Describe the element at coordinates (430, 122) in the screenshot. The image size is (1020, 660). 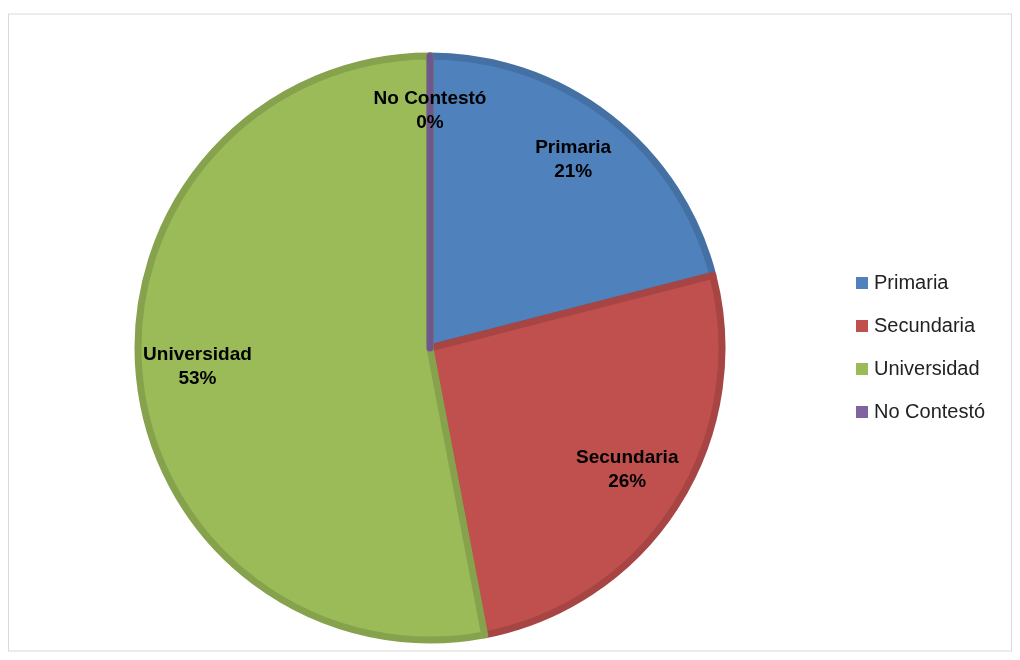
I see `text: 0%` at that location.